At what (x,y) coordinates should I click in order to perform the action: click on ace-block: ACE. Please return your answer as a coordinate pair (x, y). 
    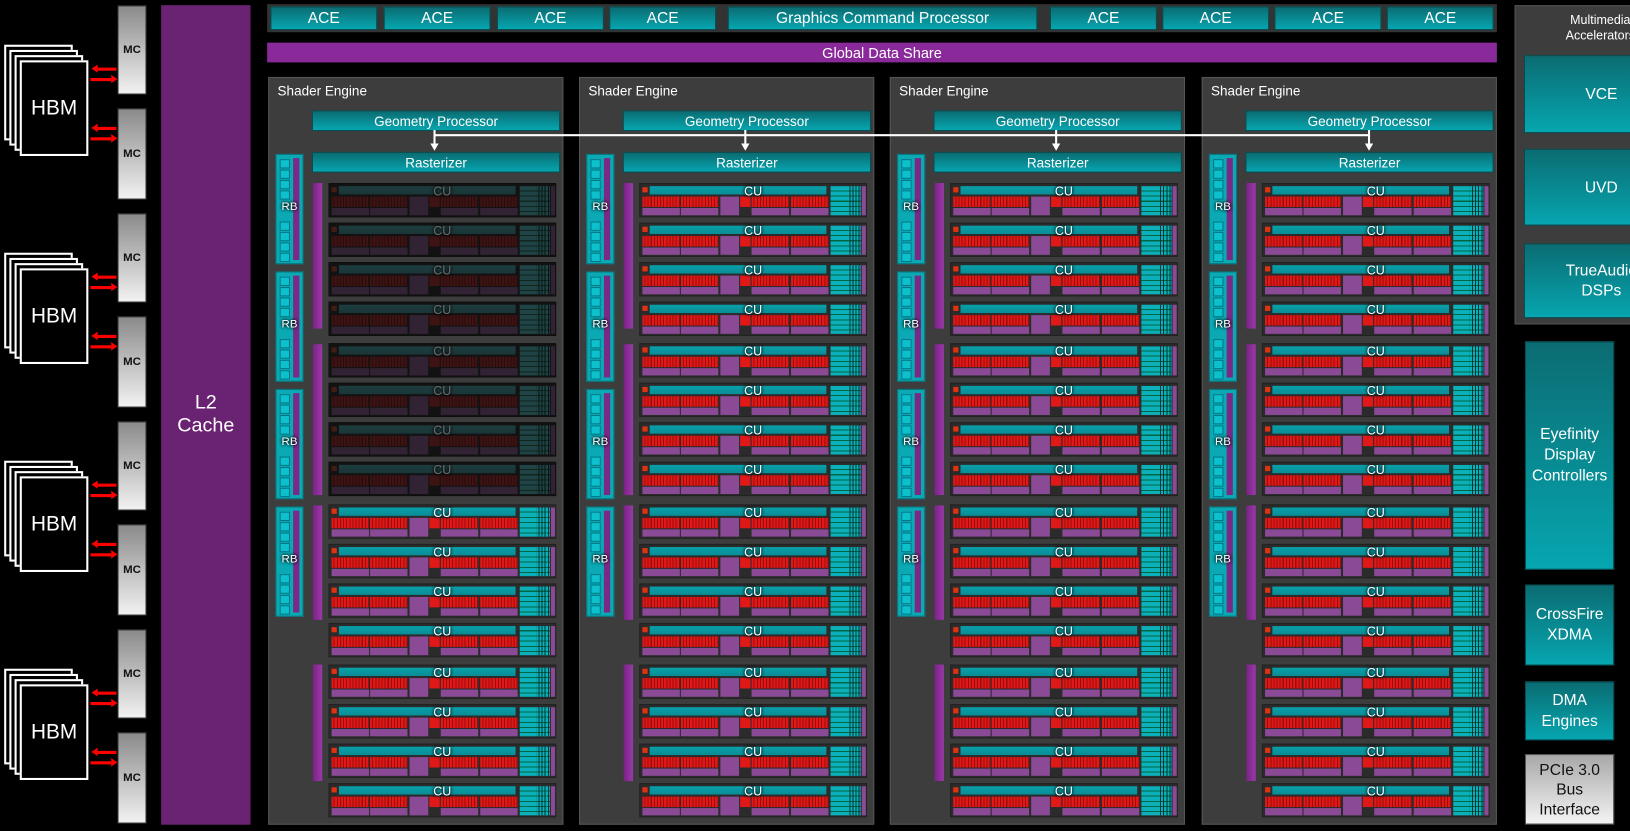
    Looking at the image, I should click on (324, 18).